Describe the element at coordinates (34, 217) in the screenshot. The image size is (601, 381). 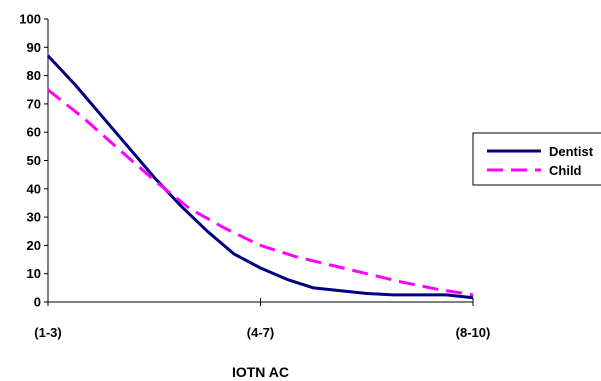
I see `y-tick-label: 30` at that location.